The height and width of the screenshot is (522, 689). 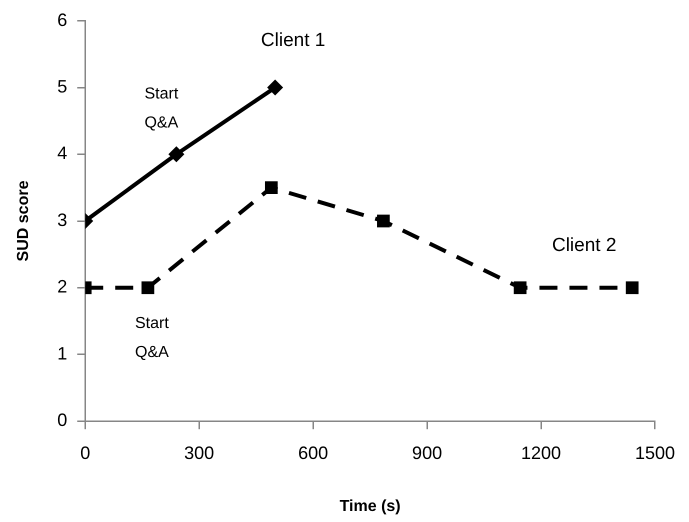 I want to click on y-tick-label: 1, so click(x=62, y=353).